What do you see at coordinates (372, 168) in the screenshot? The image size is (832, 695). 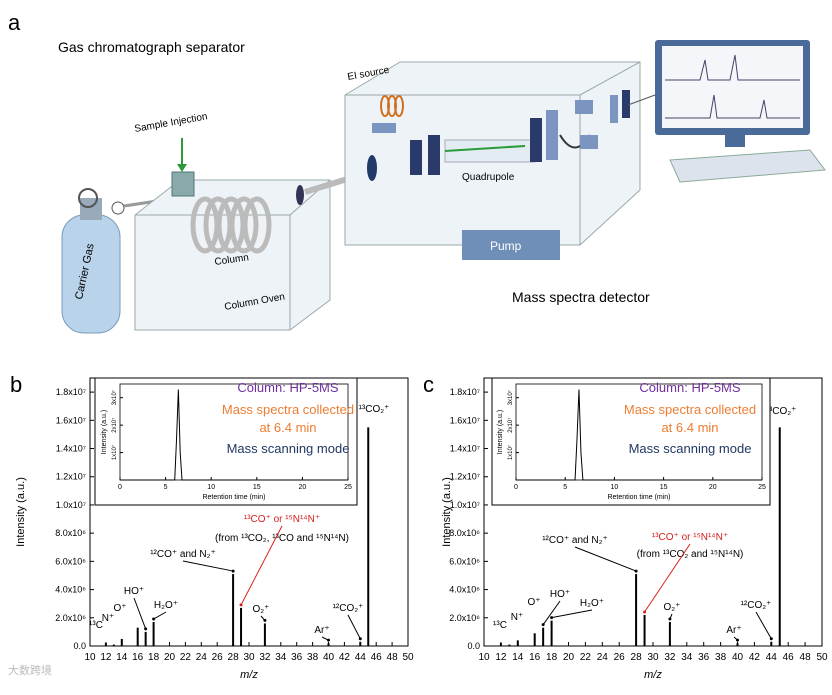 I see `lens` at bounding box center [372, 168].